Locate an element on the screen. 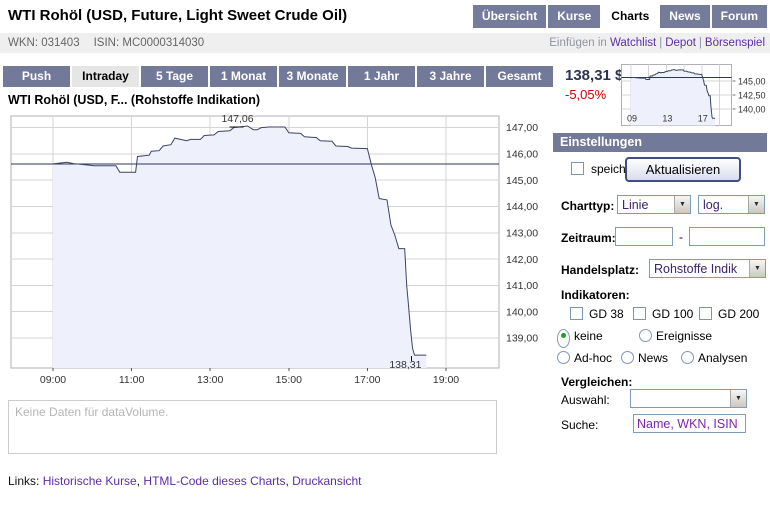 Image resolution: width=770 pixels, height=521 pixels. svg-text: 140,00 is located at coordinates (522, 312).